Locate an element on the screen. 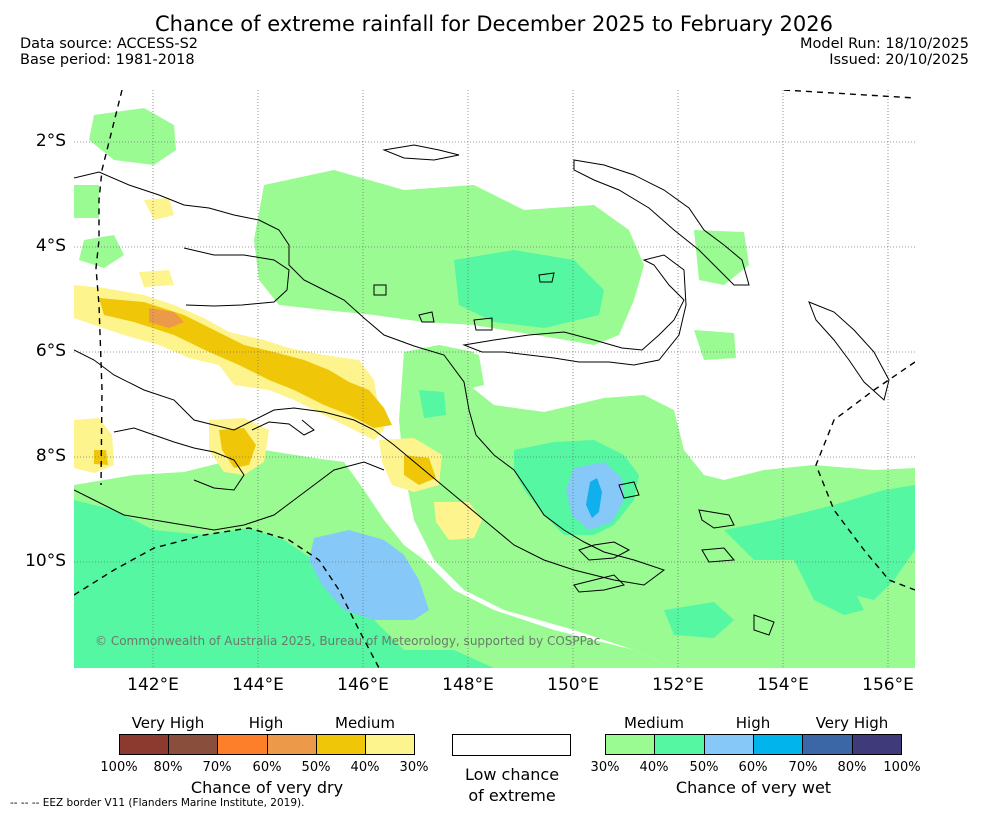  issued-date: Issued: 20/10/2025 is located at coordinates (899, 60).